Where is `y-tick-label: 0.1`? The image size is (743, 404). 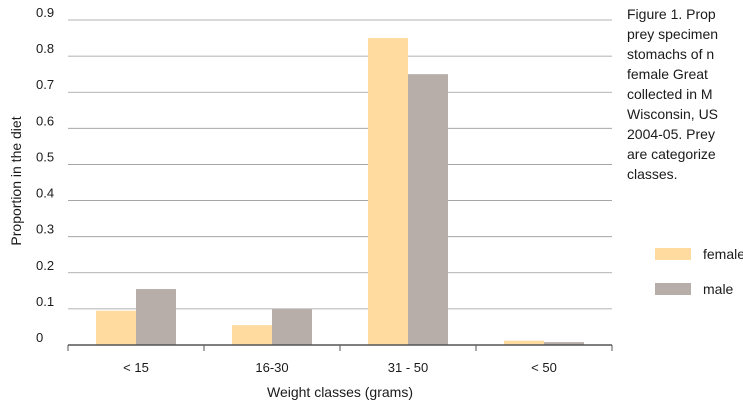 y-tick-label: 0.1 is located at coordinates (45, 301).